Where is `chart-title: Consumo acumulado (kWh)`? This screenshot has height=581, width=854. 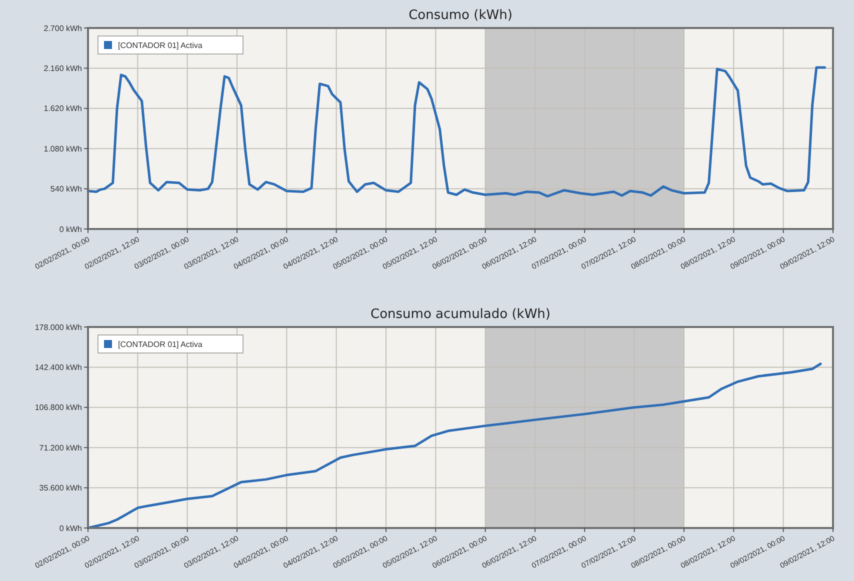
chart-title: Consumo acumulado (kWh) is located at coordinates (460, 314).